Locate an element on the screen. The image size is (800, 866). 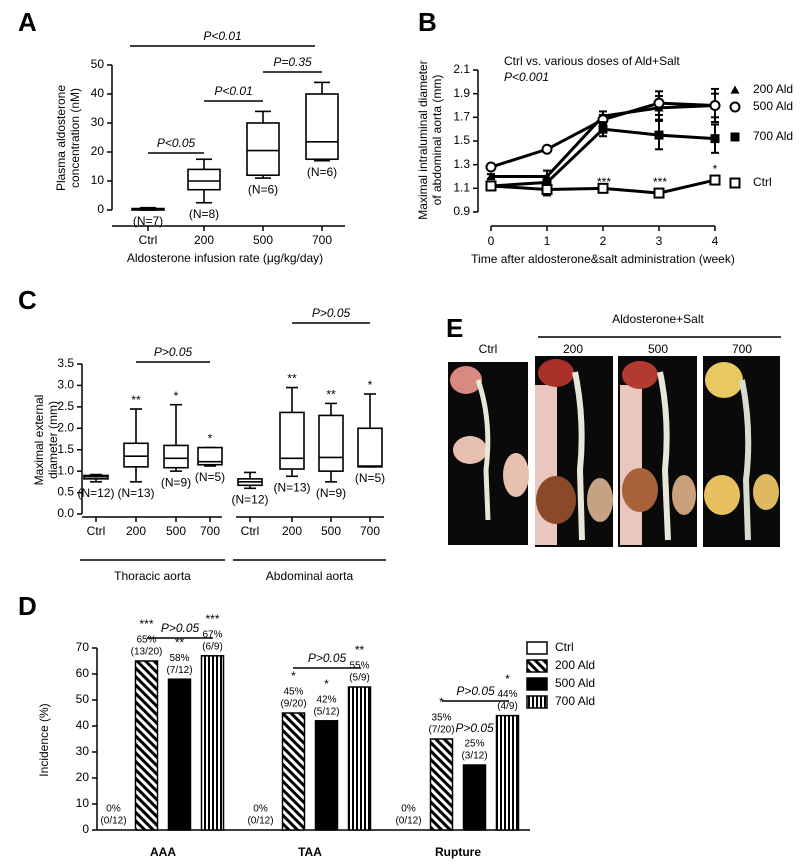
y-tick-label: 1.0 is located at coordinates (65, 470).